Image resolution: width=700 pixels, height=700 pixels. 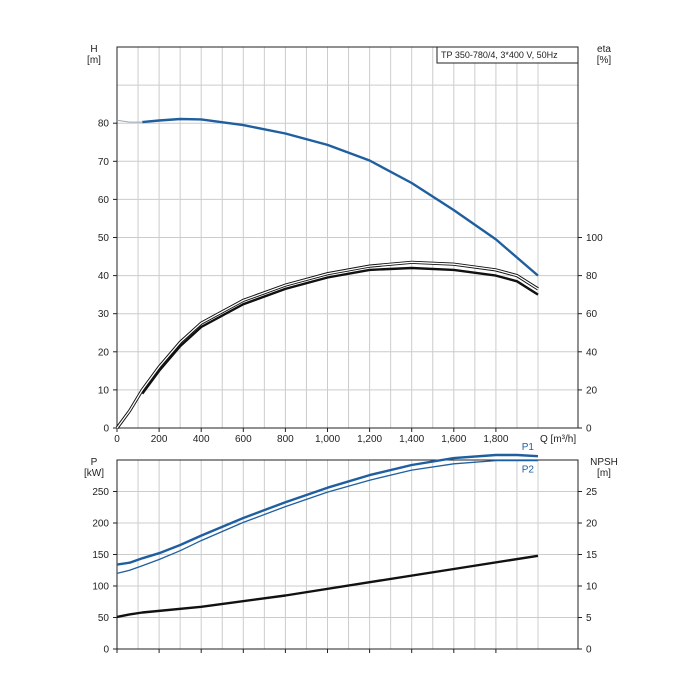 What do you see at coordinates (558, 439) in the screenshot?
I see `x-axis-label: Q [m³/h]` at bounding box center [558, 439].